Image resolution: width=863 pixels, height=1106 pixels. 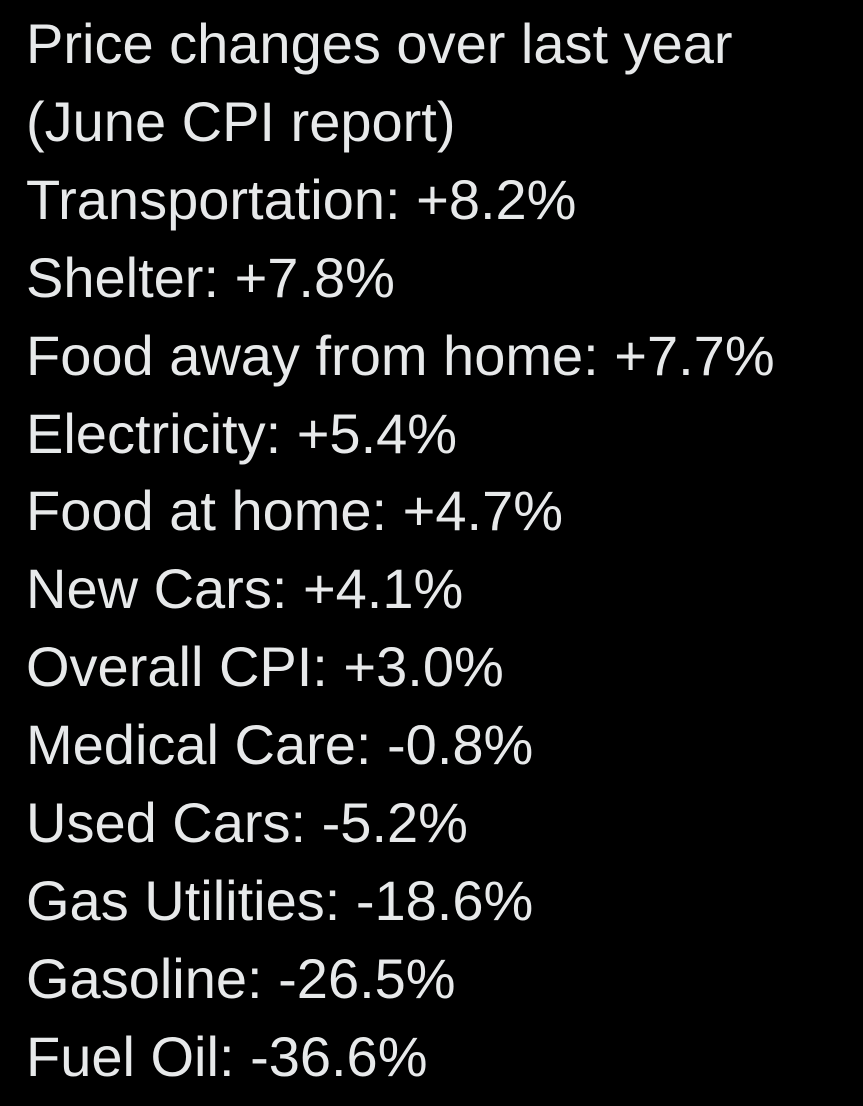 I want to click on change-value: +3.0%, so click(x=423, y=667).